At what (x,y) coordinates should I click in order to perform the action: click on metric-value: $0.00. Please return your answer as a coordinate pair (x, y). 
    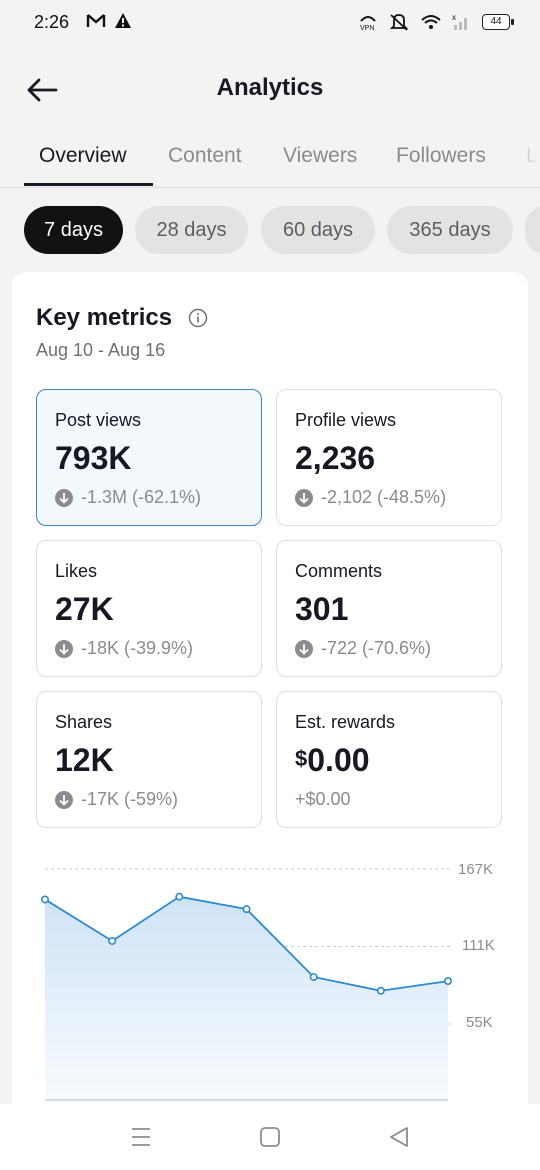
    Looking at the image, I should click on (332, 760).